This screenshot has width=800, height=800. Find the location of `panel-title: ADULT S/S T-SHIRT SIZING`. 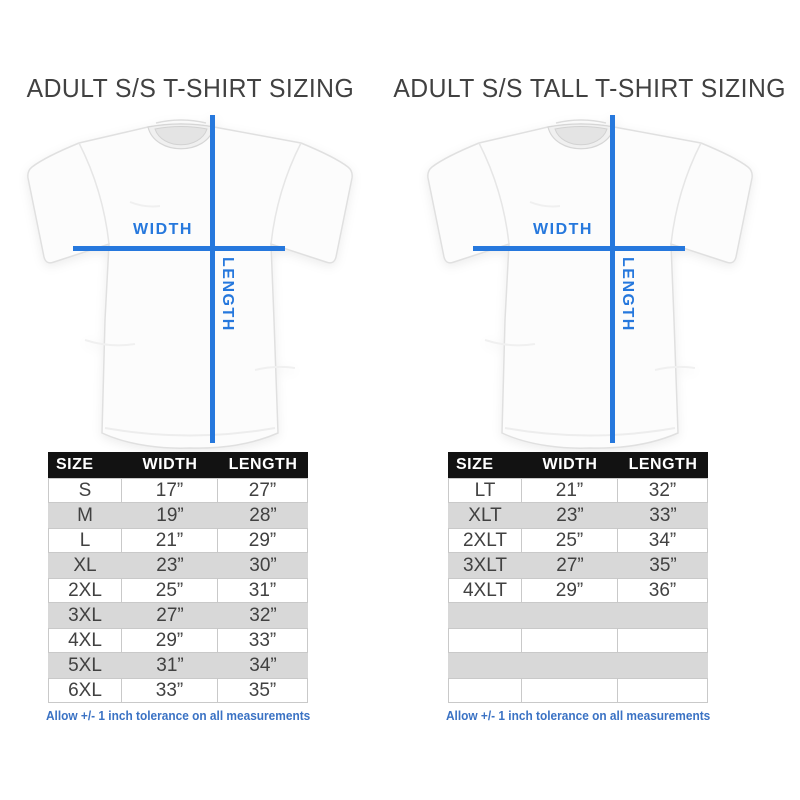

panel-title: ADULT S/S T-SHIRT SIZING is located at coordinates (190, 88).